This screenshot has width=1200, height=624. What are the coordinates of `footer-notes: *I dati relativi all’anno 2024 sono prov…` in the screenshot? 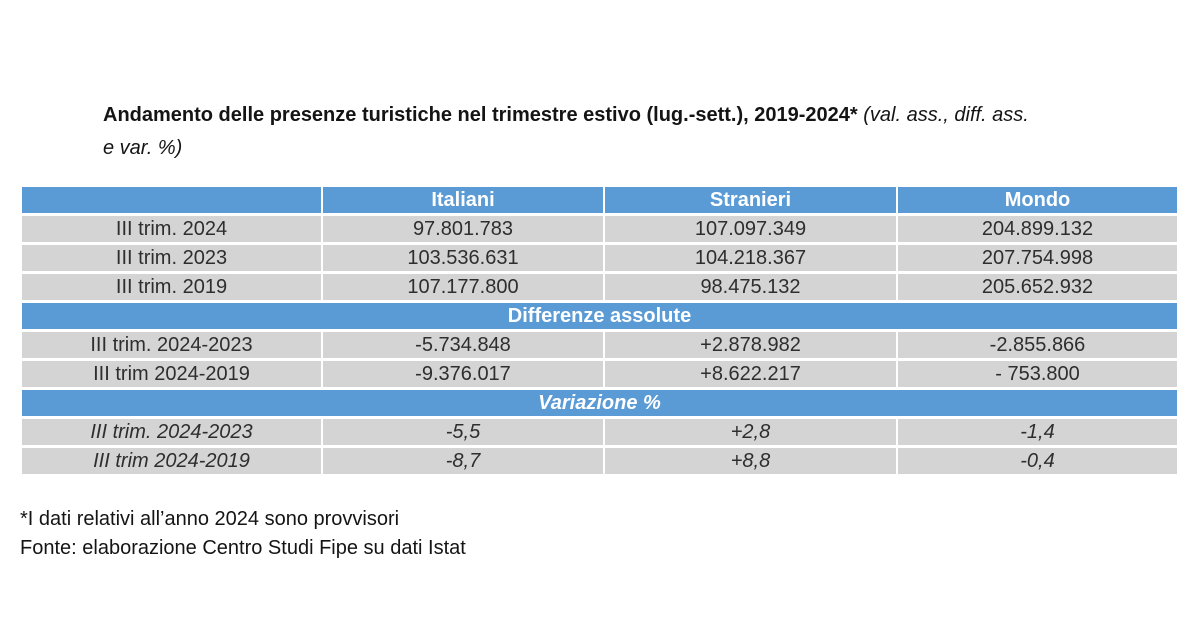 It's located at (243, 534).